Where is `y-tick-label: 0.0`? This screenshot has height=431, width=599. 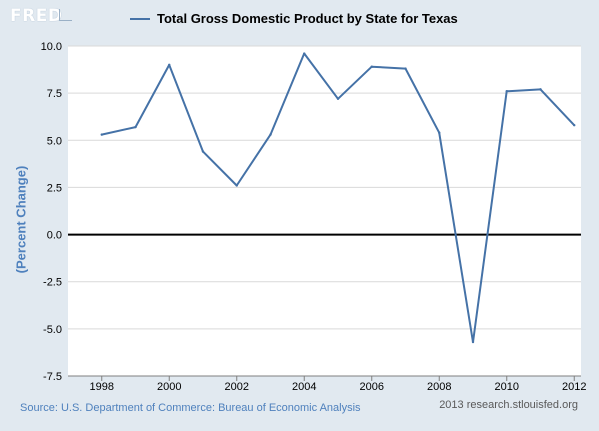 y-tick-label: 0.0 is located at coordinates (54, 236).